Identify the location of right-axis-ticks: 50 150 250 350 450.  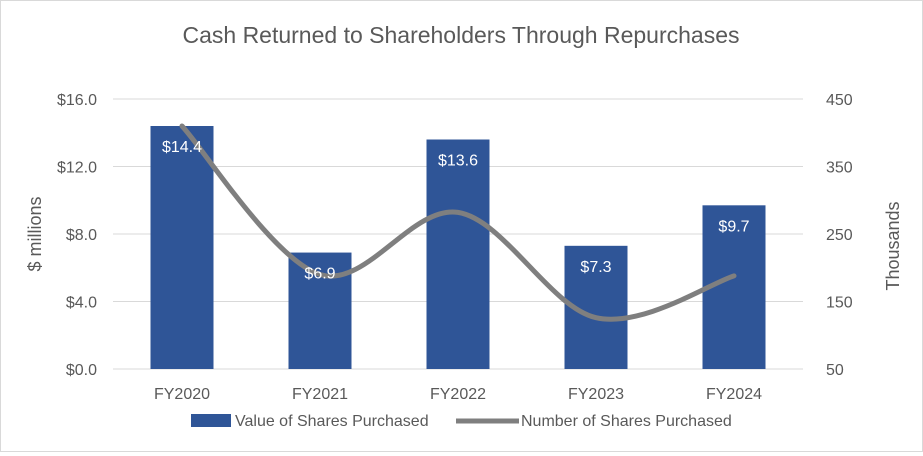
(839, 235).